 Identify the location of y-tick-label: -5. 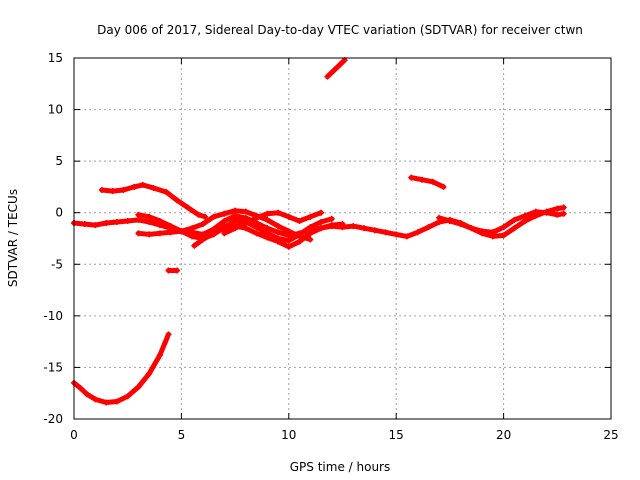
(57, 264).